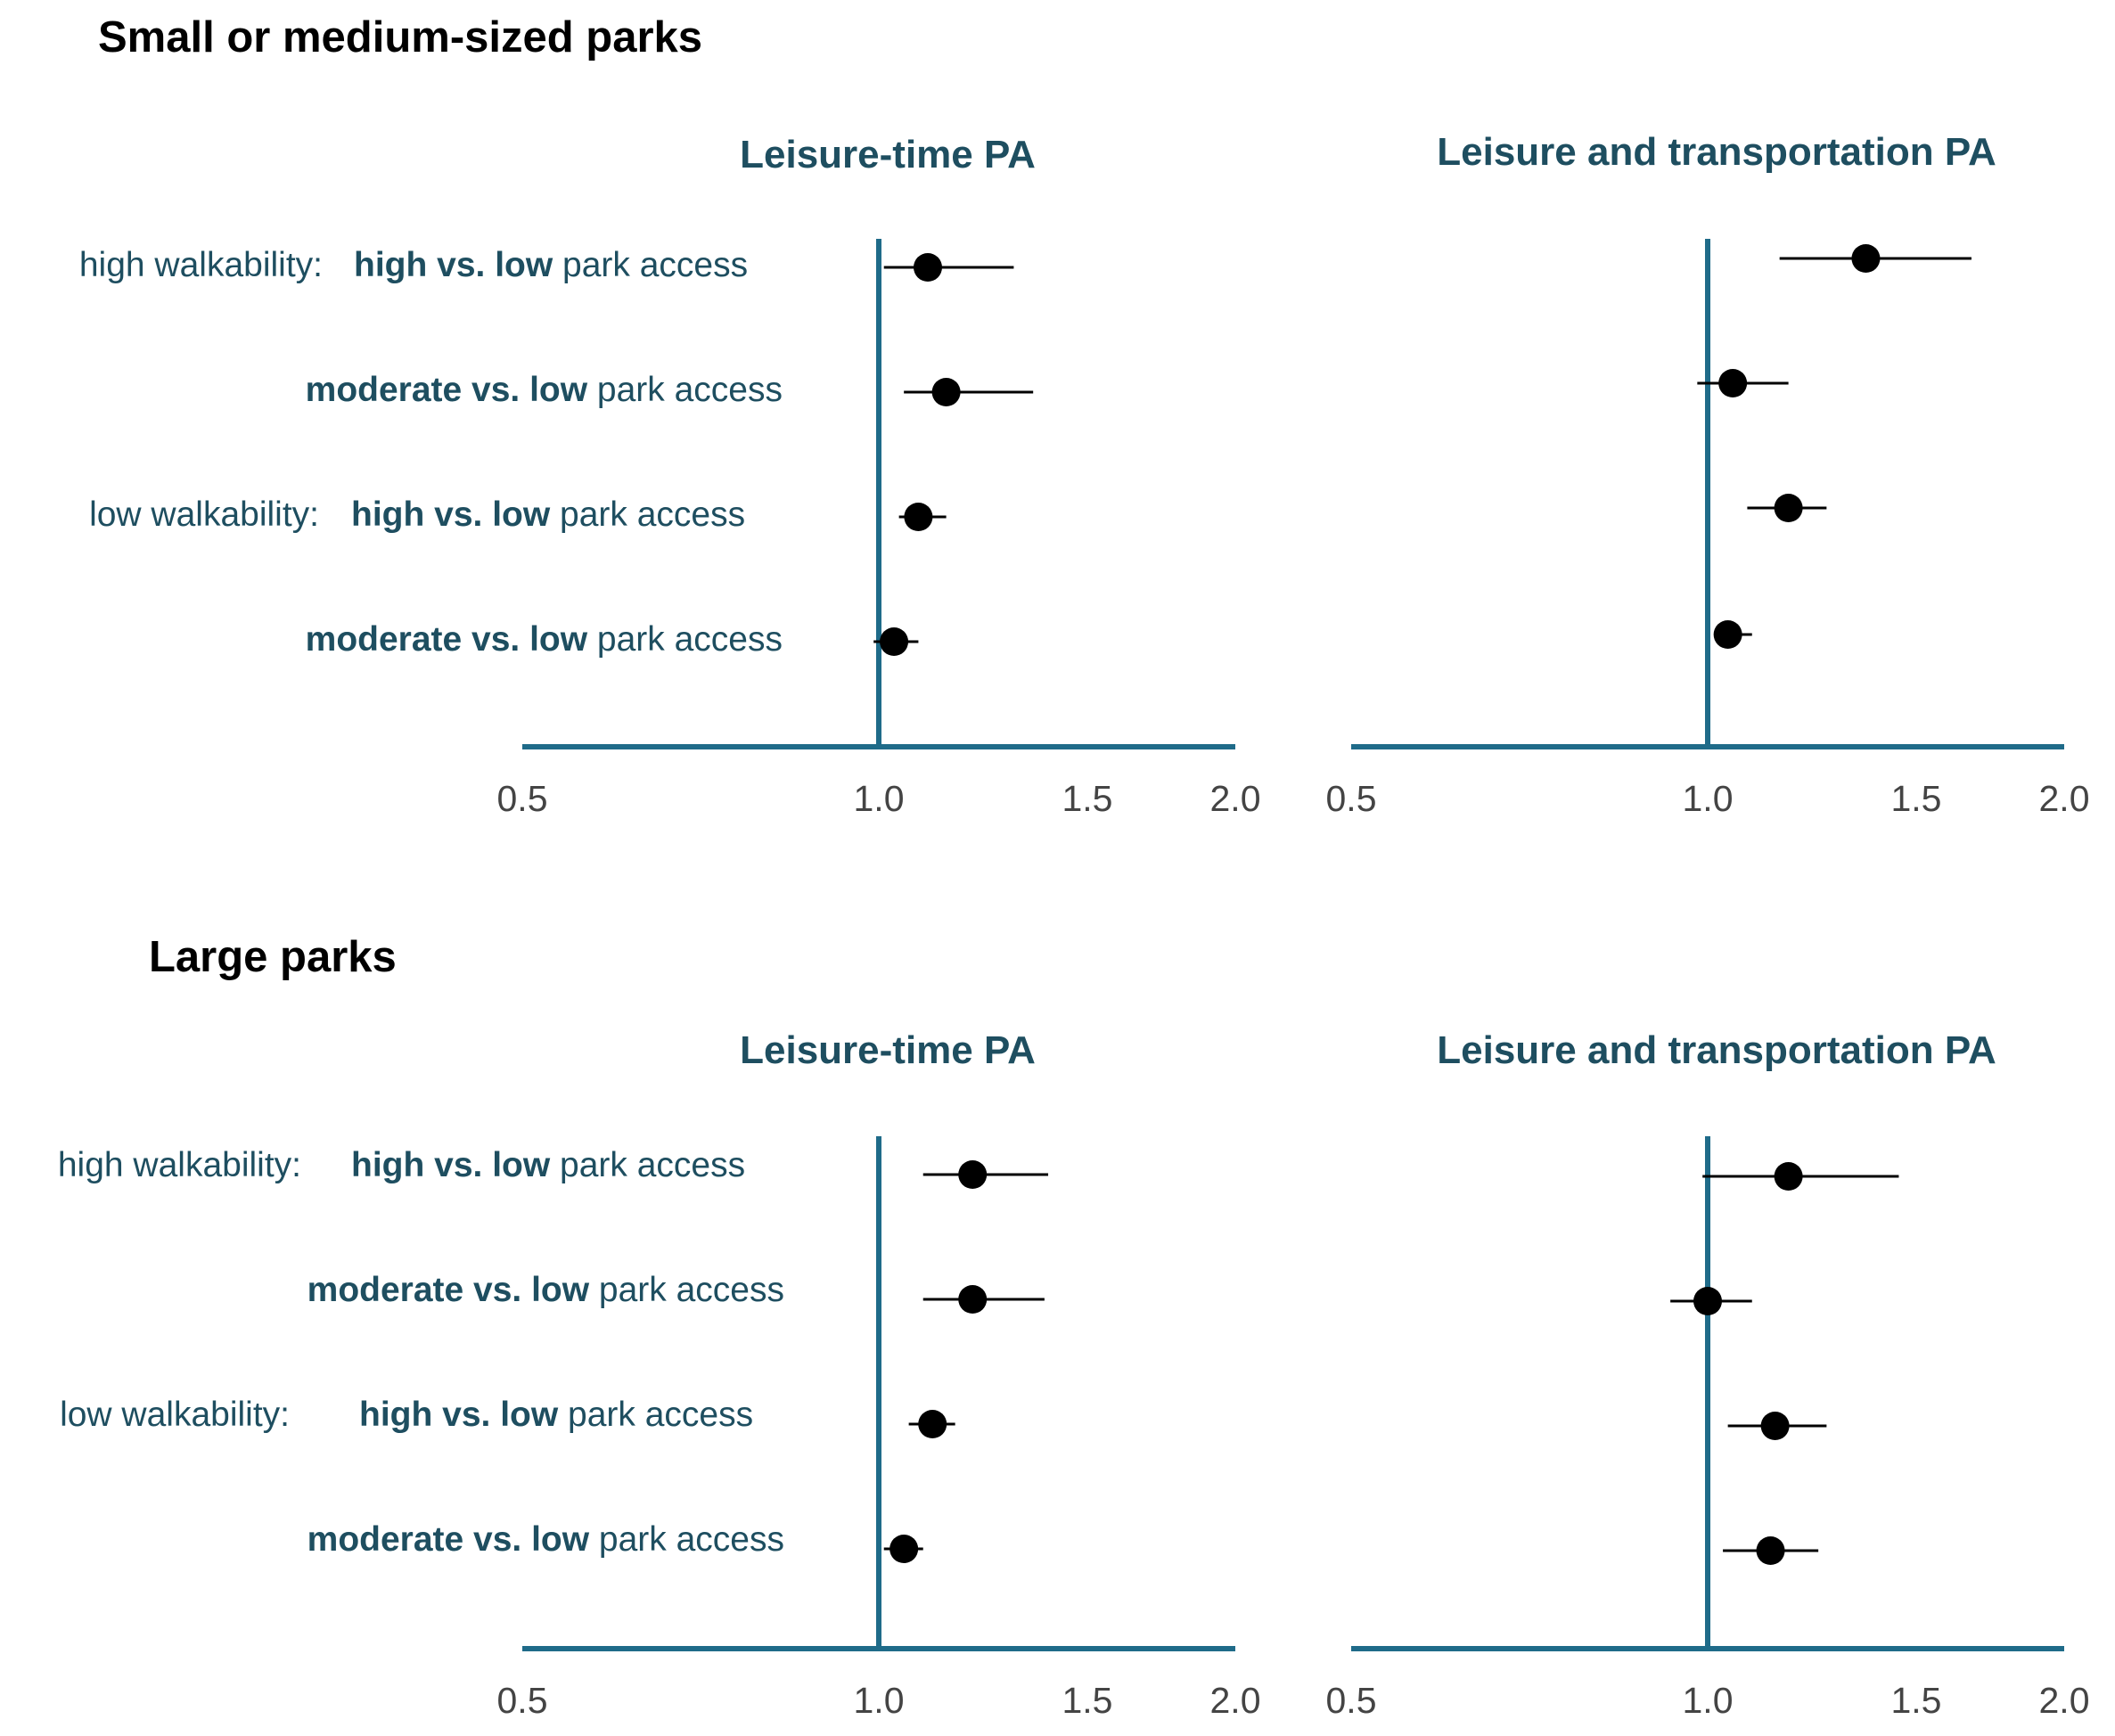  I want to click on section-title-large: Large parks, so click(273, 957).